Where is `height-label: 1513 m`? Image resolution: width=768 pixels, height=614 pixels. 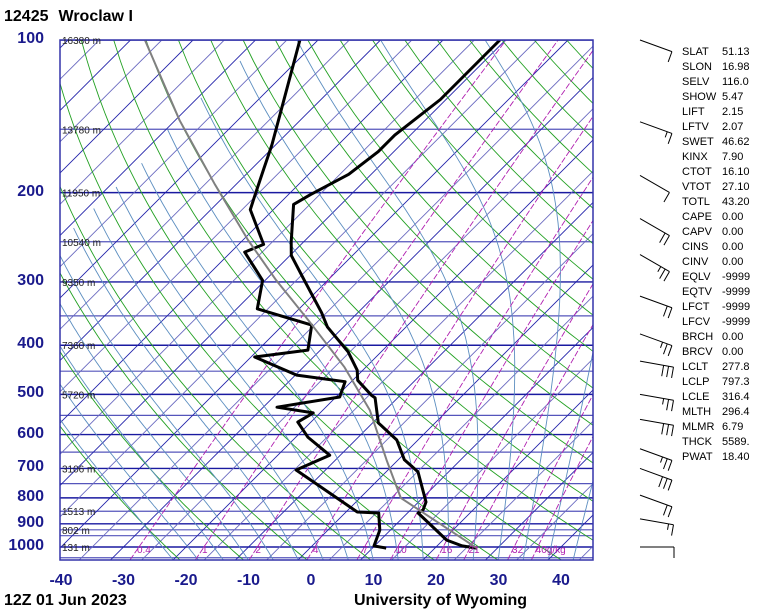
height-label: 1513 m is located at coordinates (78, 512).